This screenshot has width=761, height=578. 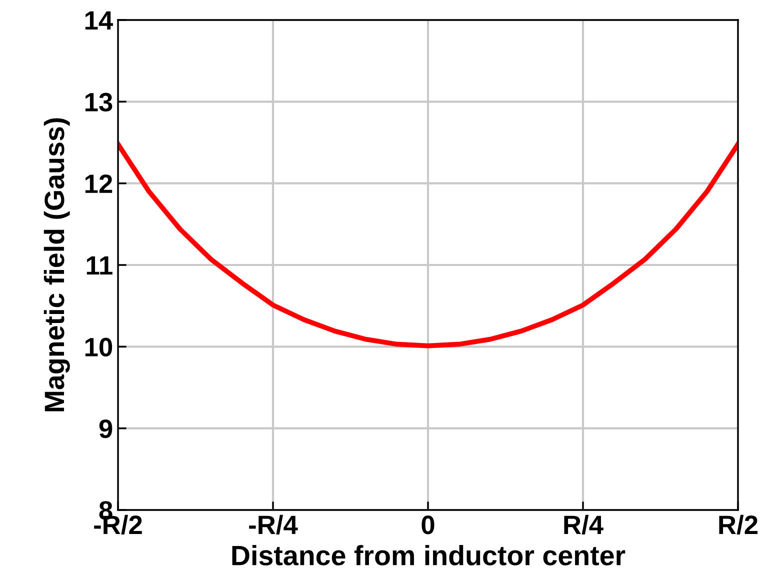 What do you see at coordinates (105, 428) in the screenshot?
I see `y-tick-label: 9` at bounding box center [105, 428].